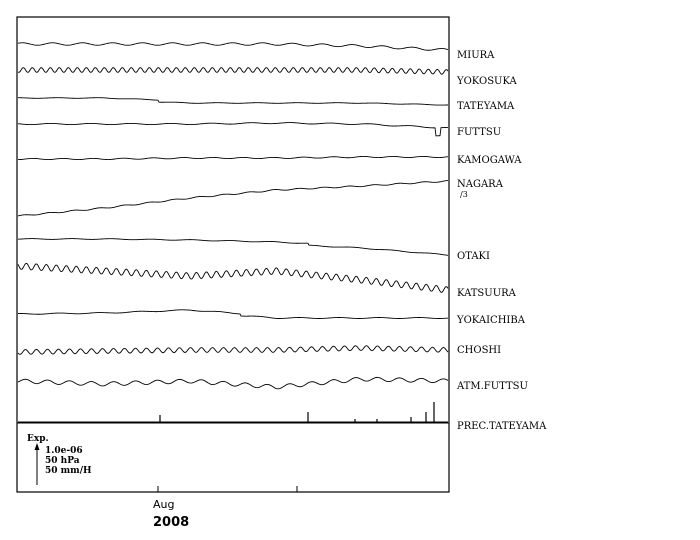 The image size is (700, 540). What do you see at coordinates (38, 439) in the screenshot?
I see `legend-title: Exp.` at bounding box center [38, 439].